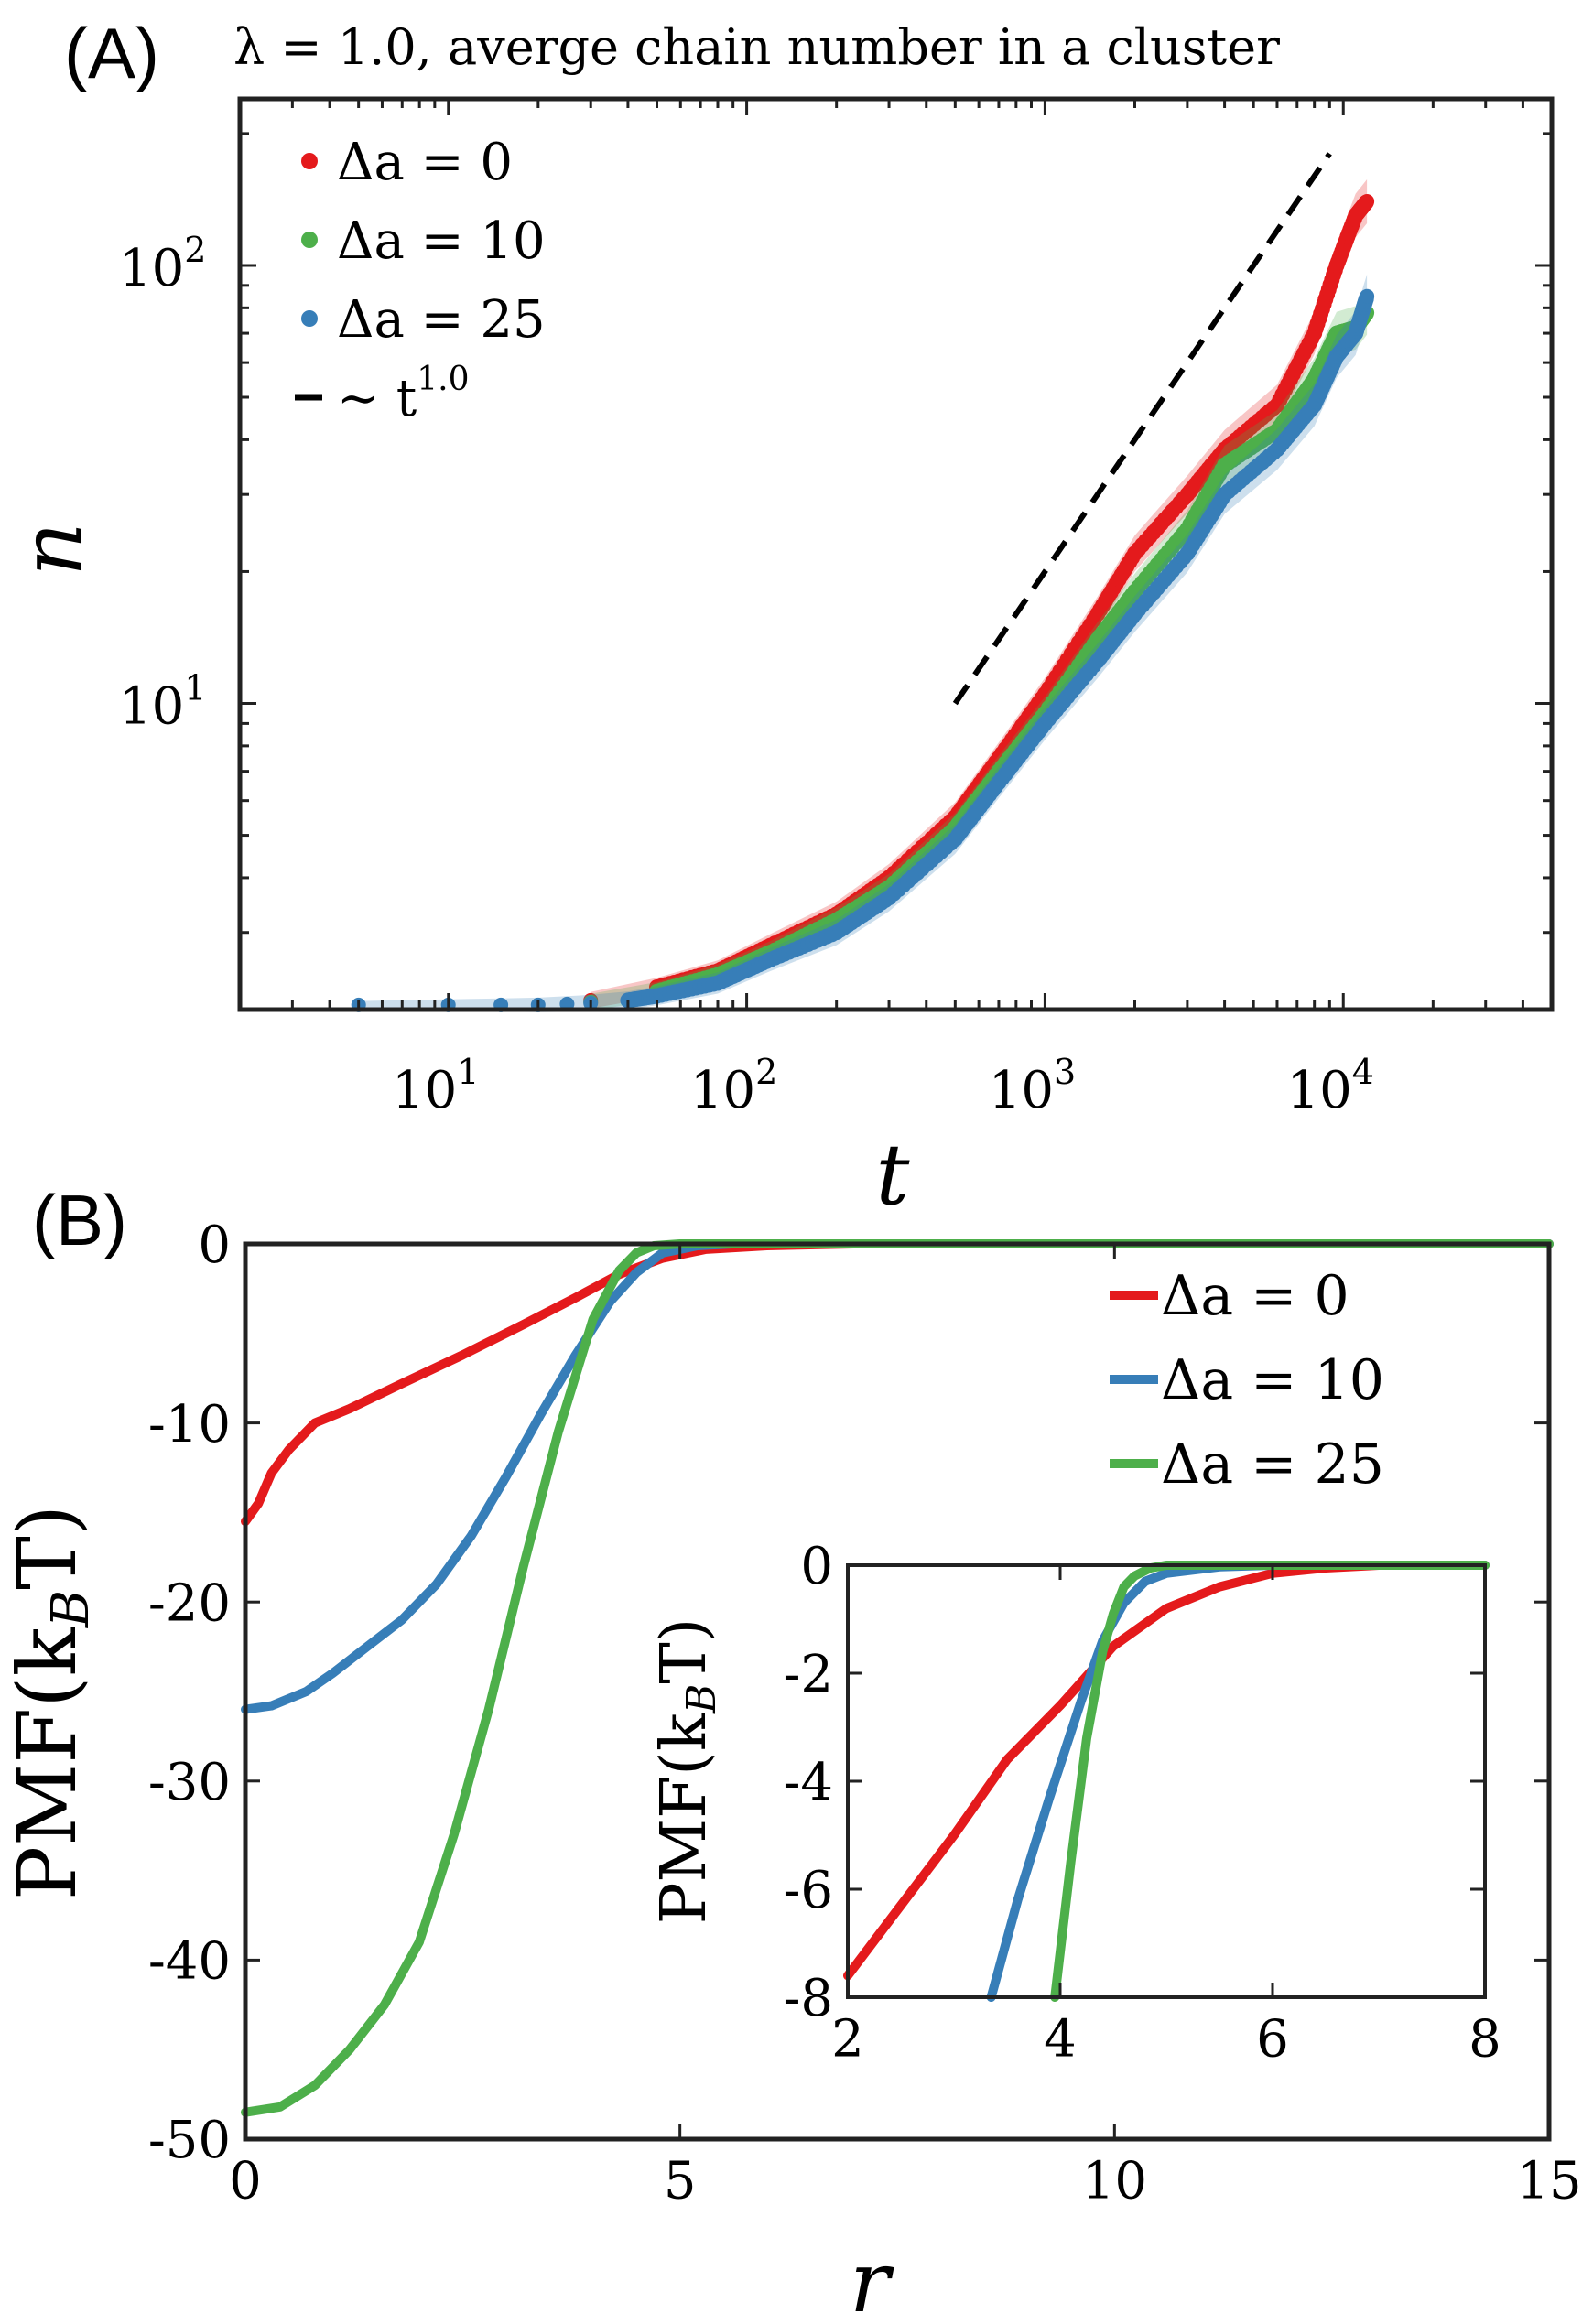  Describe the element at coordinates (808, 1890) in the screenshot. I see `inset-y-tick-label: -6` at that location.